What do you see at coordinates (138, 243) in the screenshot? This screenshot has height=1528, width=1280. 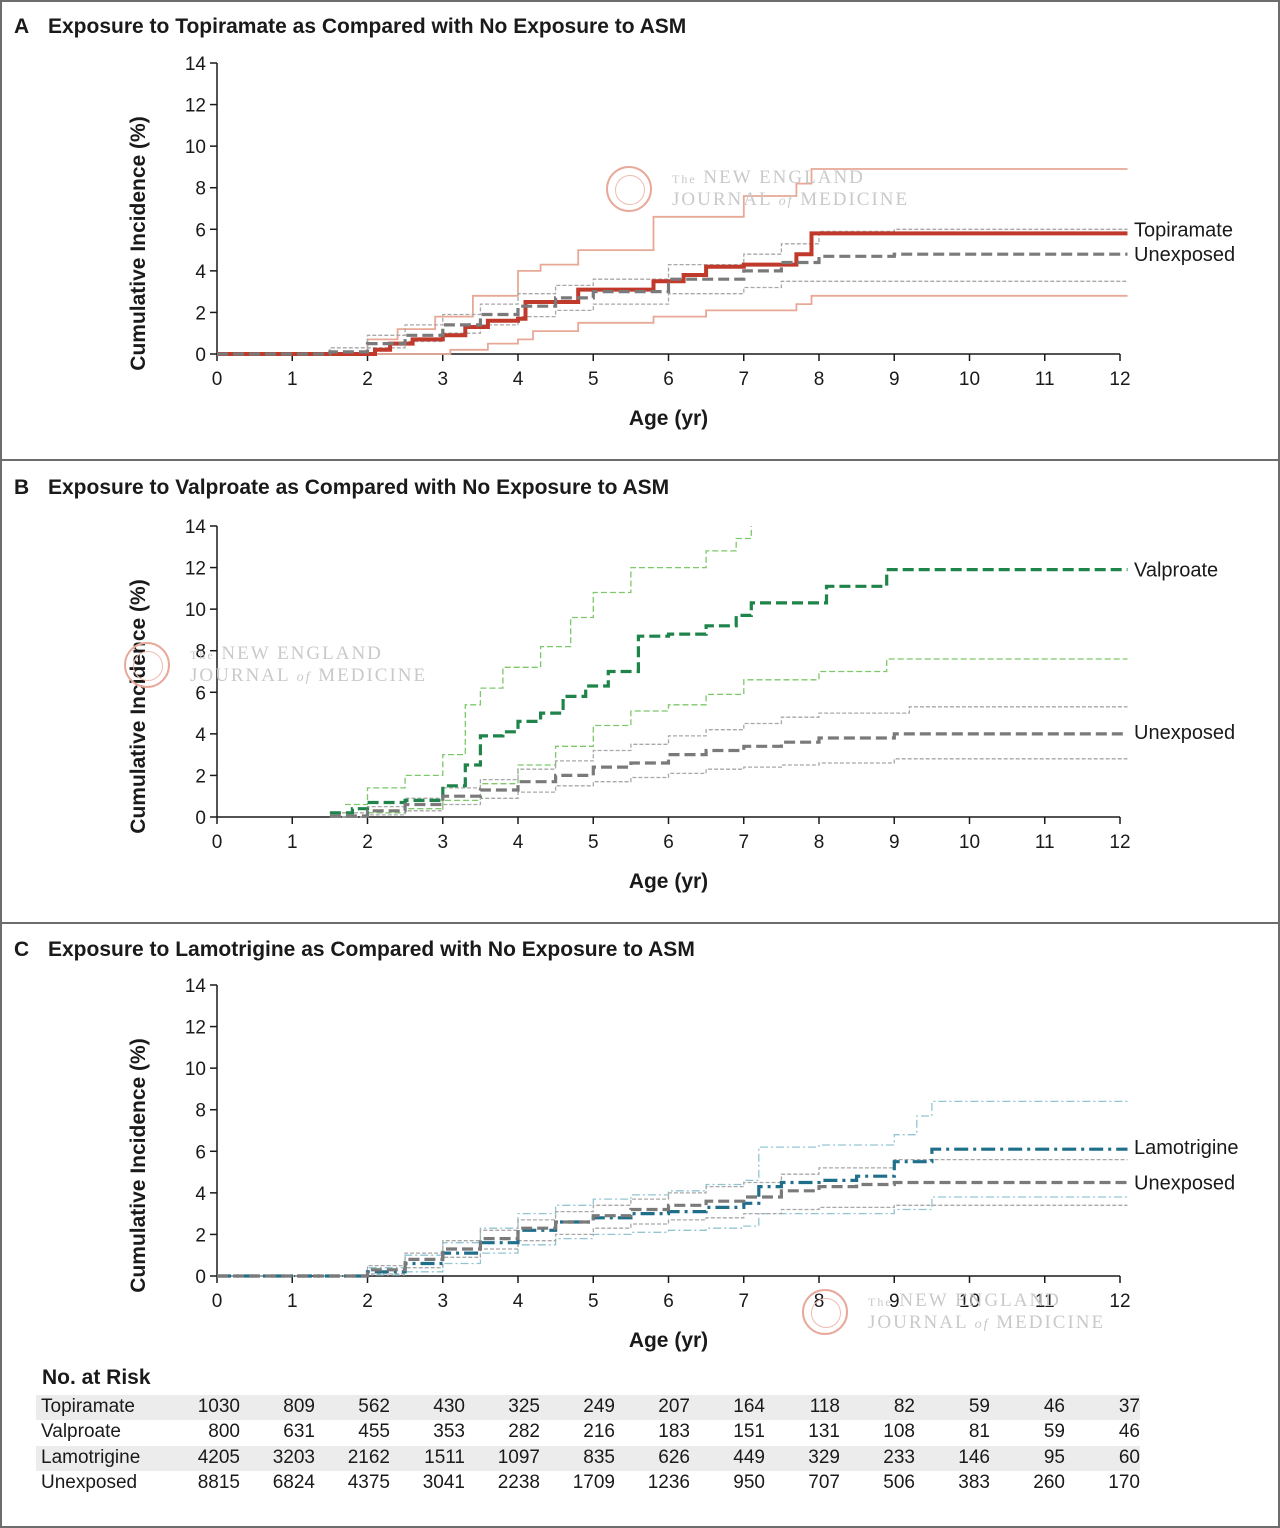 I see `y-axis-label: Cumulative Incidence (%)` at bounding box center [138, 243].